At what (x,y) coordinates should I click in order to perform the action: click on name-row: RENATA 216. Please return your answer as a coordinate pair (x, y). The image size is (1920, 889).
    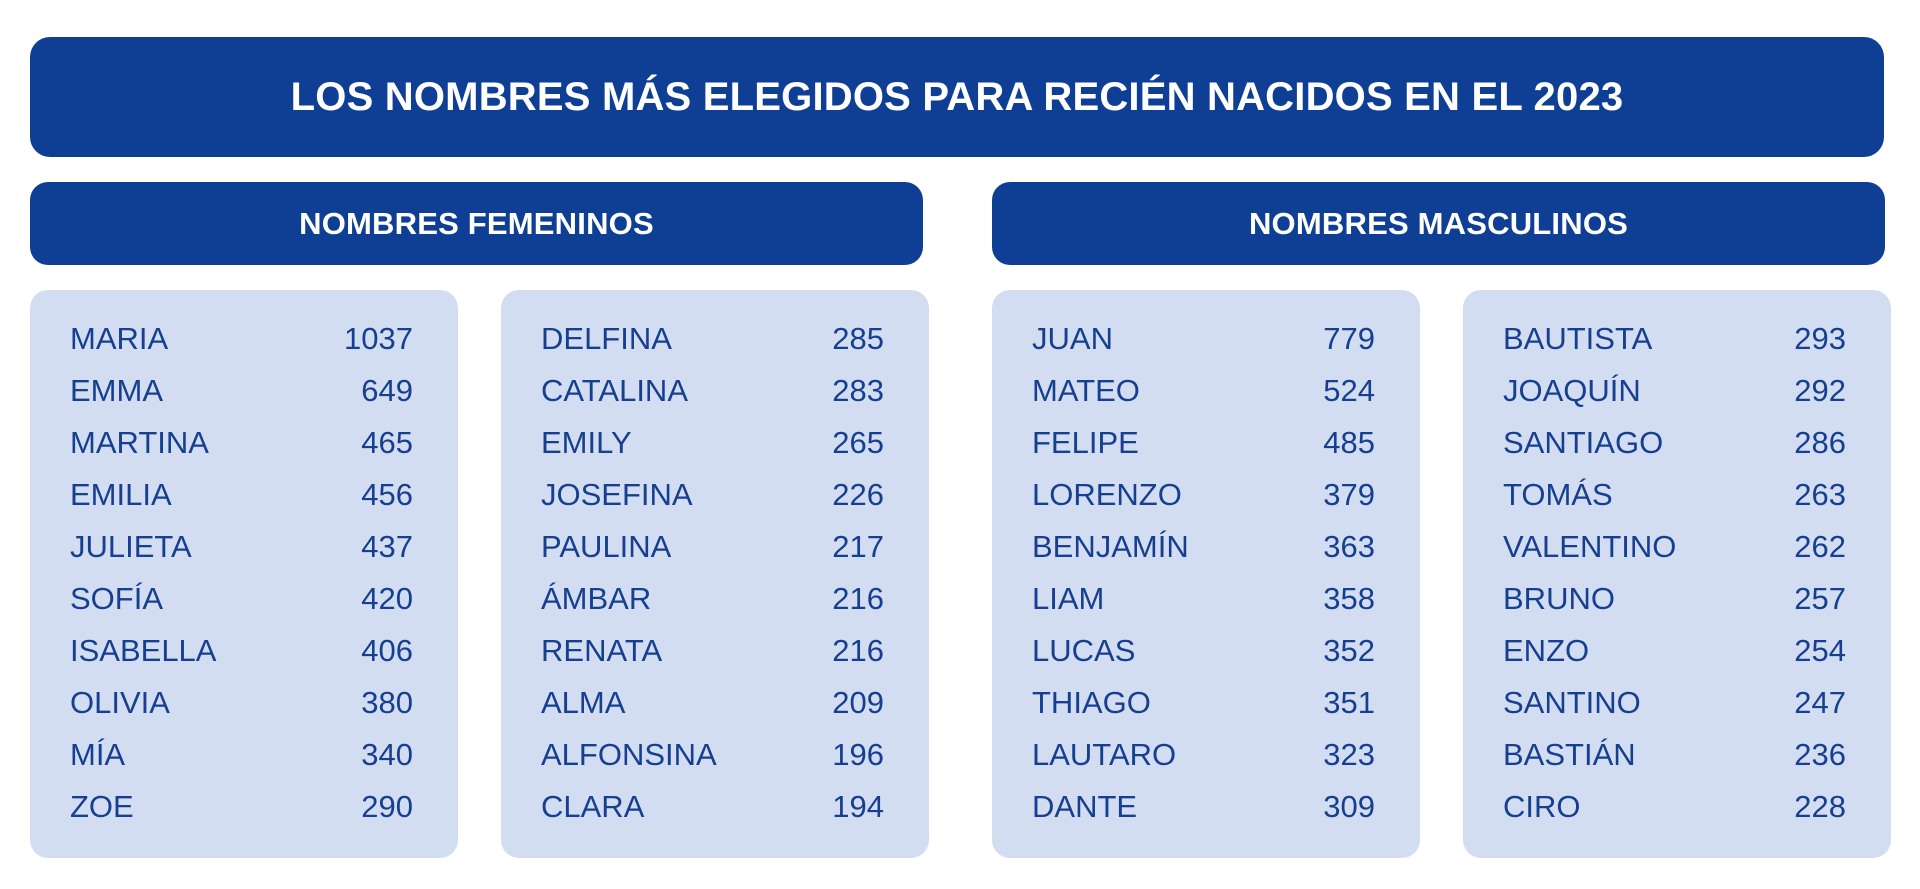
    Looking at the image, I should click on (712, 651).